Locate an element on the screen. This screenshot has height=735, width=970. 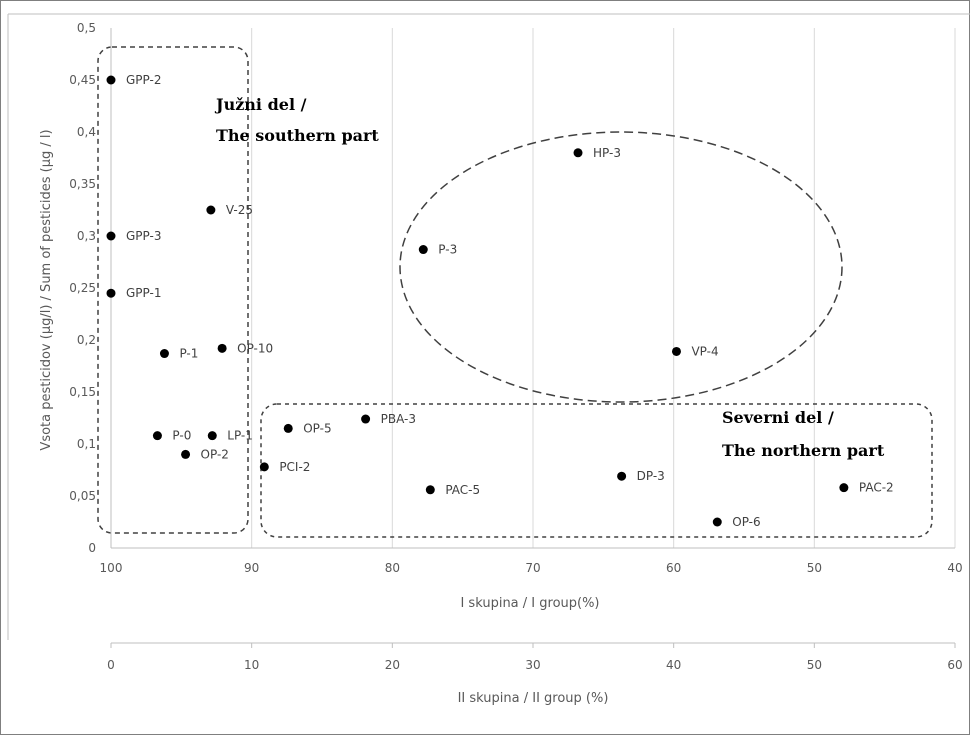
point-label-gpp-2: GPP-2 is located at coordinates (143, 80).